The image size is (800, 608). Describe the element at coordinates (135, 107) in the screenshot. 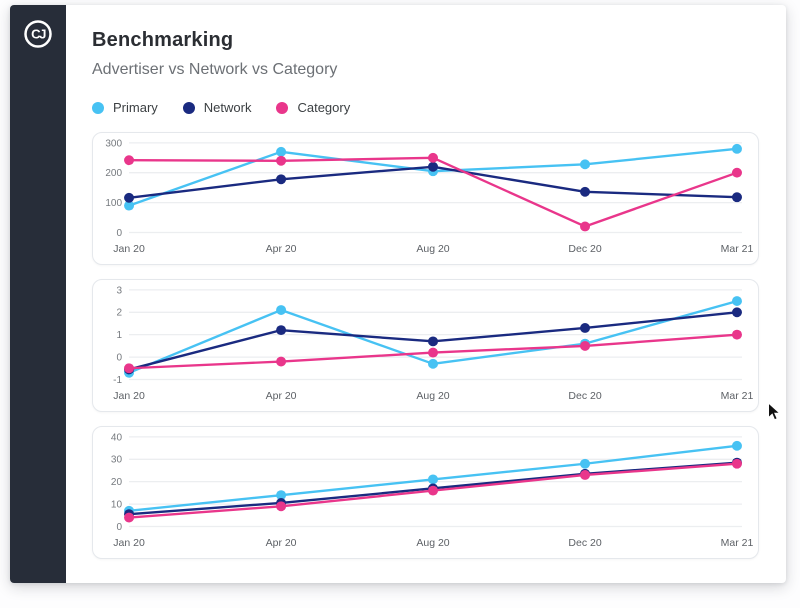

I see `legend-label: Primary` at that location.